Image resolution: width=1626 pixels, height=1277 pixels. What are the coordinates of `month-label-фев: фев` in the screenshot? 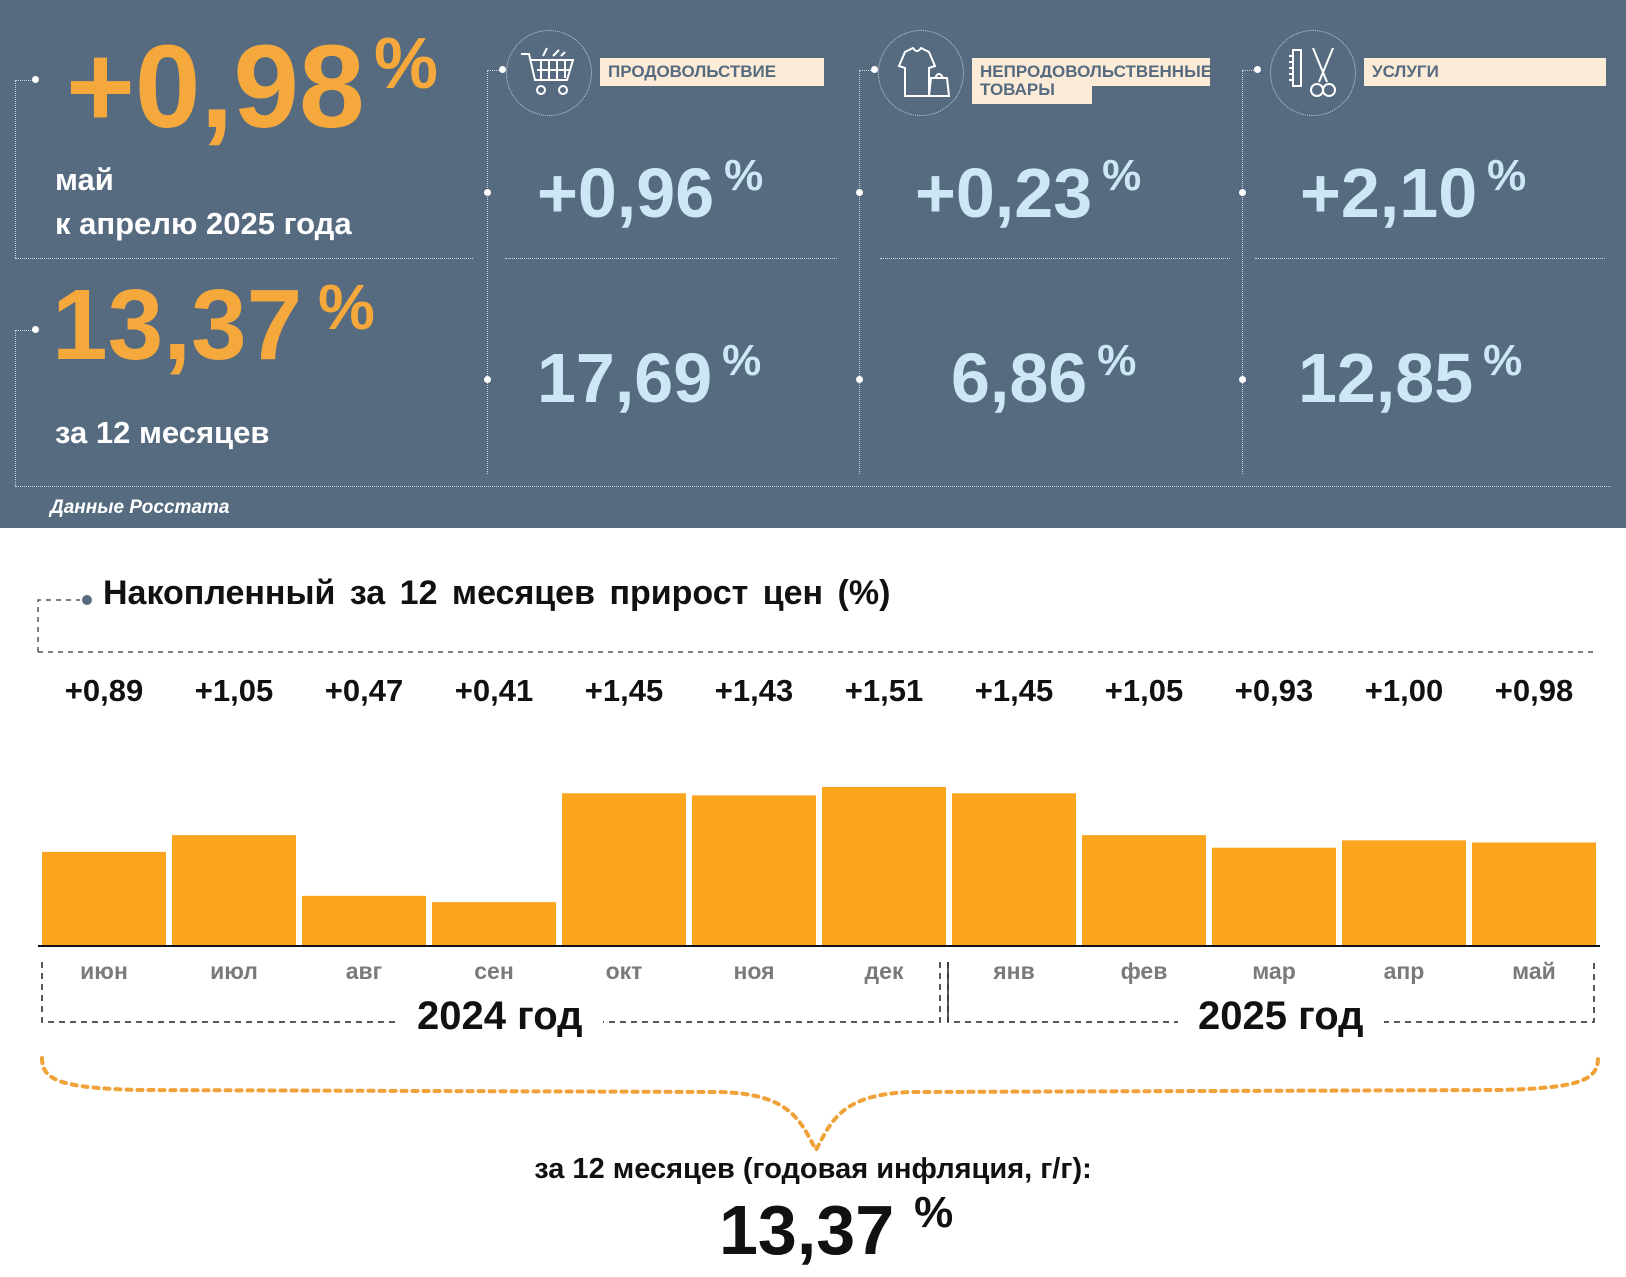 It's located at (1144, 971).